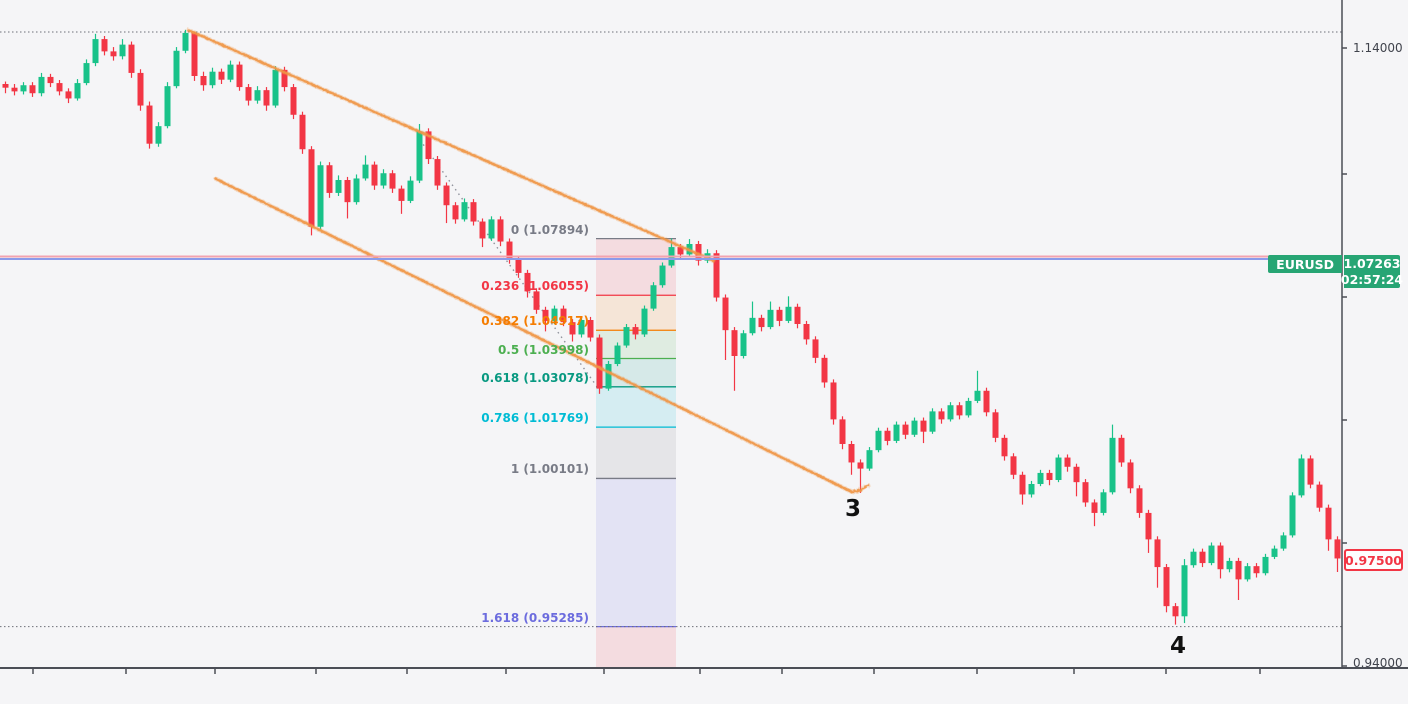 This screenshot has width=1408, height=704. Describe the element at coordinates (1372, 279) in the screenshot. I see `bar-countdown: 02:57:24` at that location.